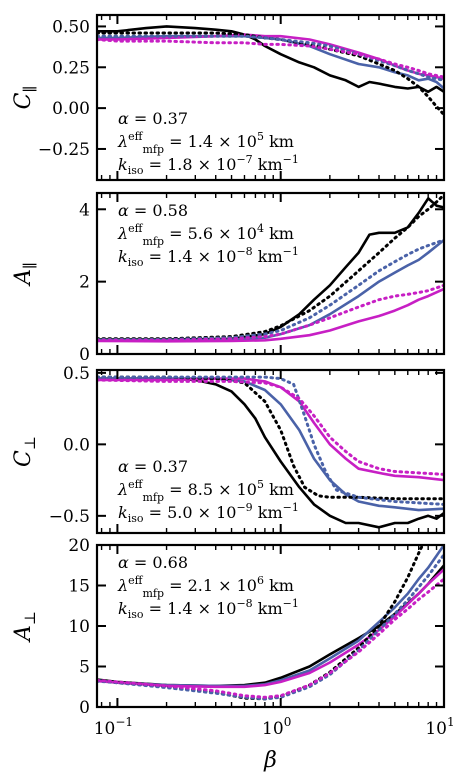 The width and height of the screenshot is (469, 781). What do you see at coordinates (64, 150) in the screenshot?
I see `y-tick-label: −0.25` at bounding box center [64, 150].